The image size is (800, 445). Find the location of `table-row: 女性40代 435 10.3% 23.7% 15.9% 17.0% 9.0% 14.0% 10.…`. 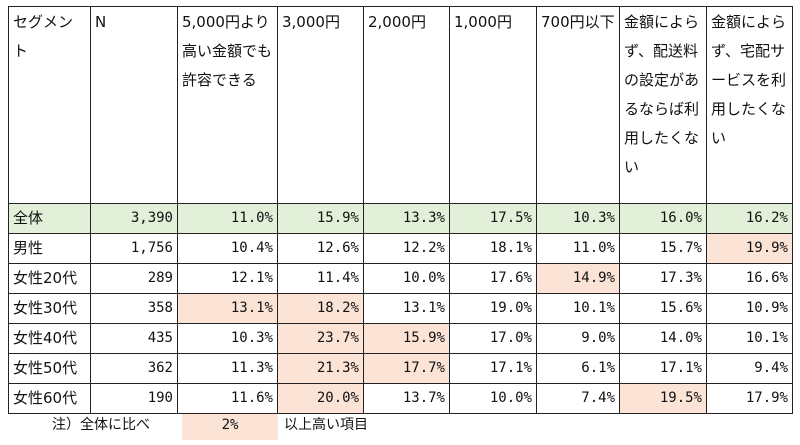

table-row: 女性40代 435 10.3% 23.7% 15.9% 17.0% 9.0% 14.0% 10.… is located at coordinates (400, 338).